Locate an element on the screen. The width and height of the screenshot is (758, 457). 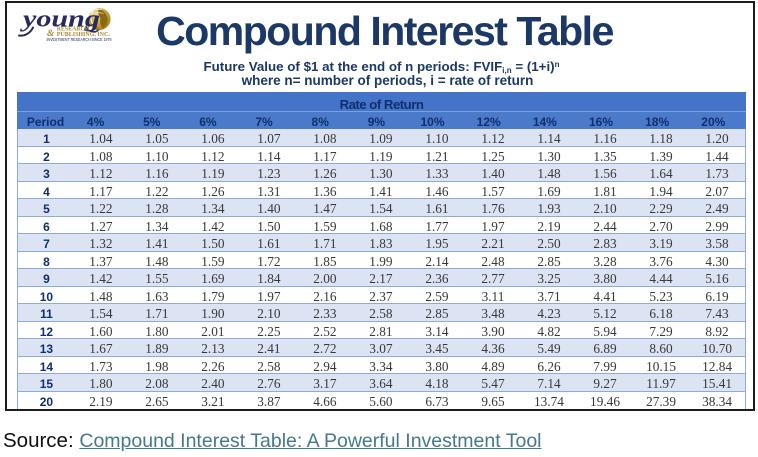
svg-text: RESEARCH is located at coordinates (73, 29).